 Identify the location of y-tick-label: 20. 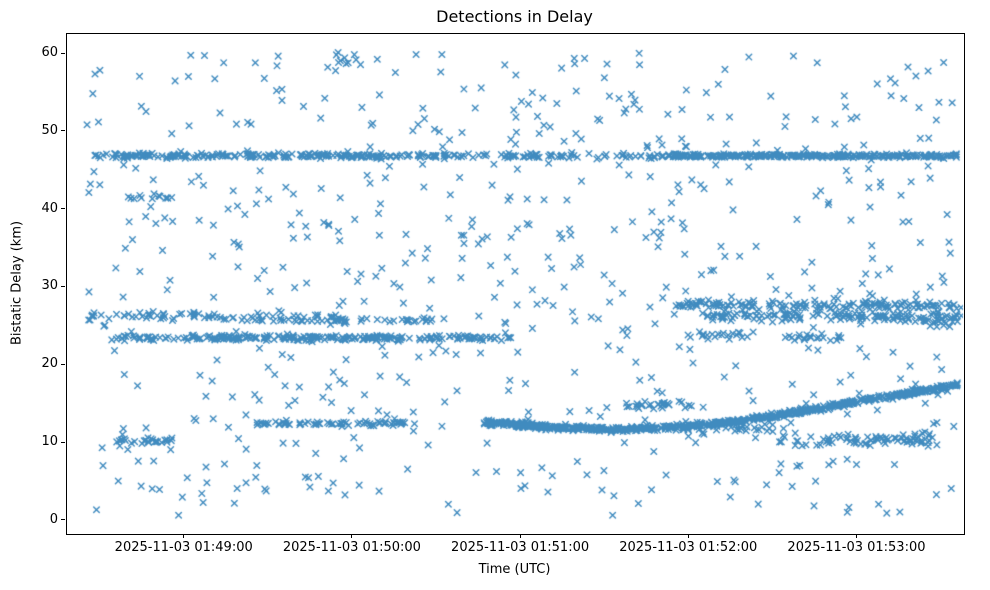
(49, 364).